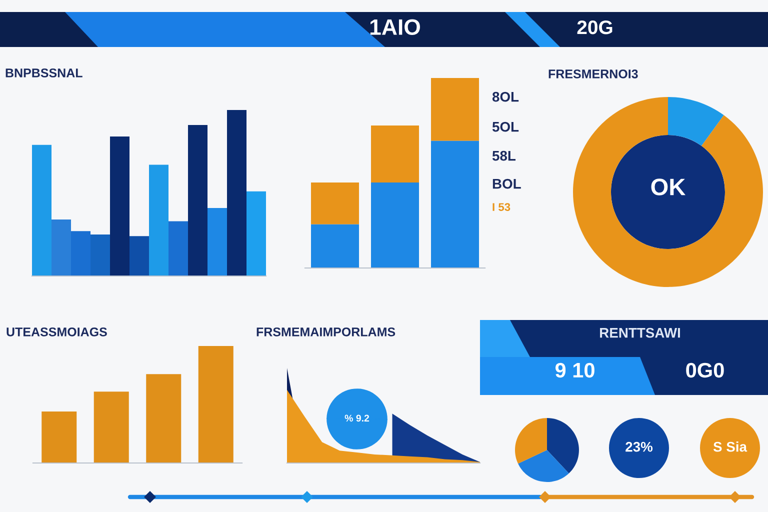 This screenshot has height=512, width=768. What do you see at coordinates (504, 155) in the screenshot?
I see `text: 58L` at bounding box center [504, 155].